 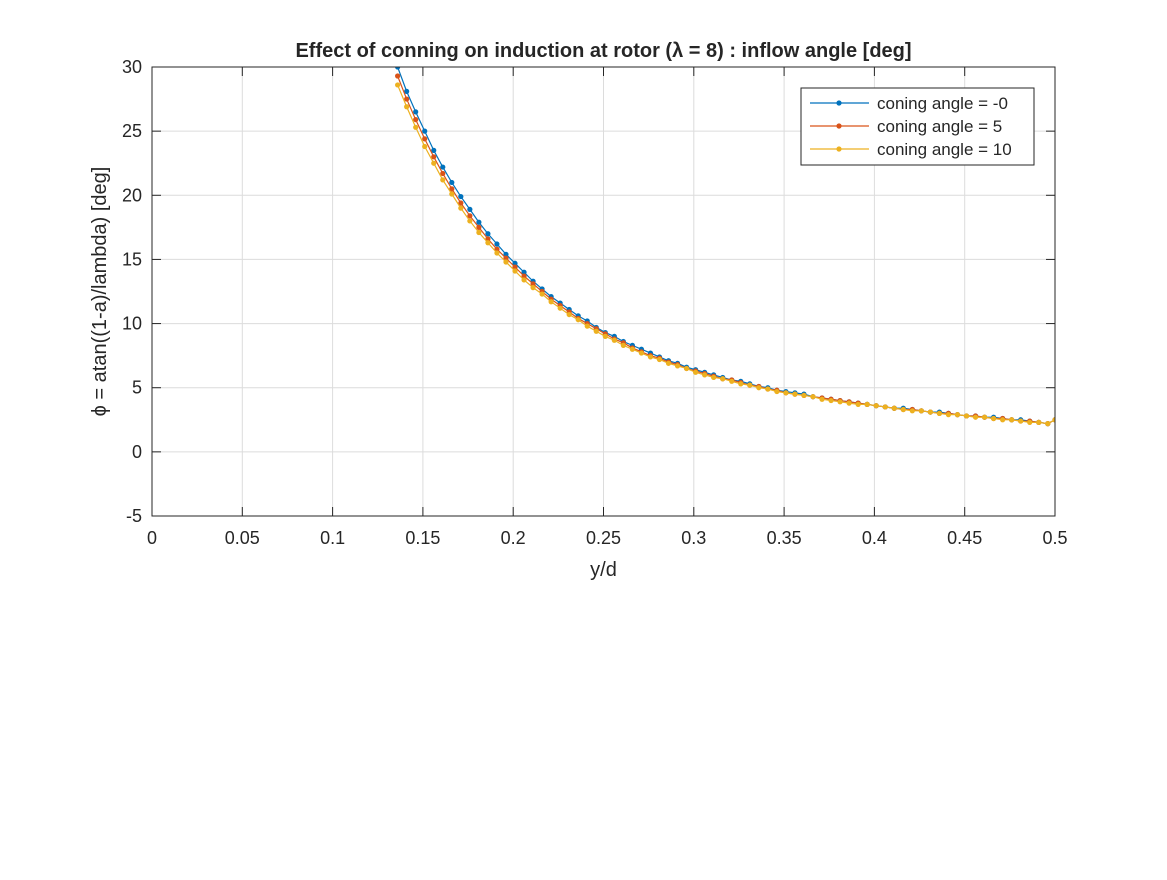 What do you see at coordinates (132, 195) in the screenshot?
I see `y-tick-label: 20` at bounding box center [132, 195].